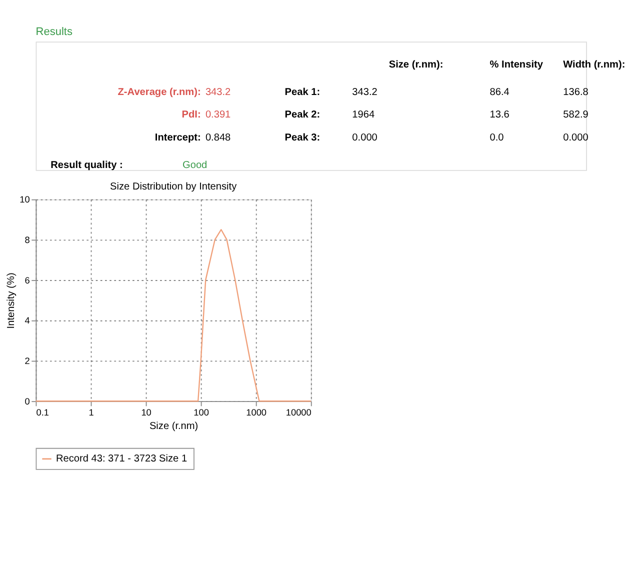 Image resolution: width=631 pixels, height=569 pixels. What do you see at coordinates (302, 138) in the screenshot?
I see `text: Peak 3:` at bounding box center [302, 138].